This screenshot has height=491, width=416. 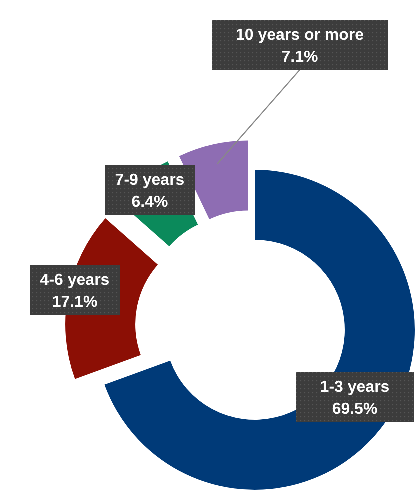 What do you see at coordinates (355, 409) in the screenshot?
I see `data-label: 69.5%` at bounding box center [355, 409].